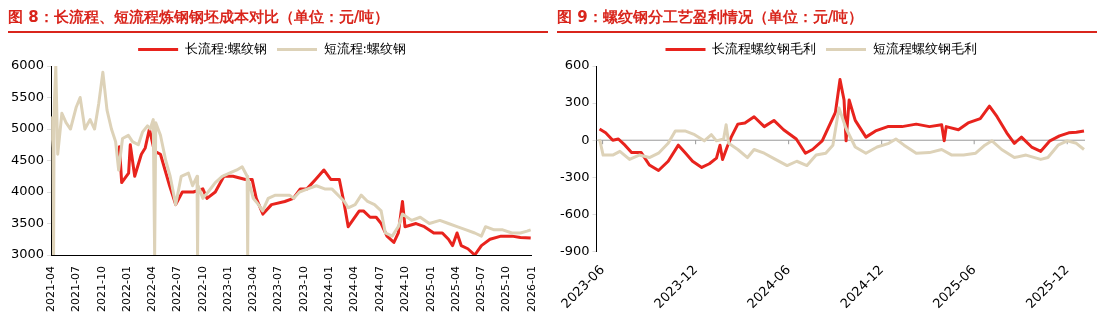 The height and width of the screenshot is (333, 1101). I want to click on chart-title: 图 8：长流程、短流程炼钢钢坯成本对比（单位：元/吨）, so click(278, 20).